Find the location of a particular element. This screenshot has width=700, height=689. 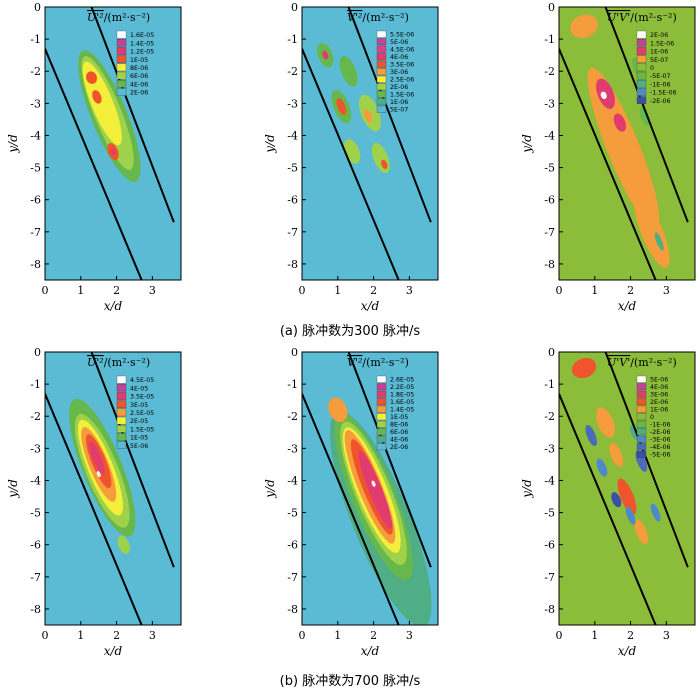

legend-quantity: U'V' is located at coordinates (618, 17).